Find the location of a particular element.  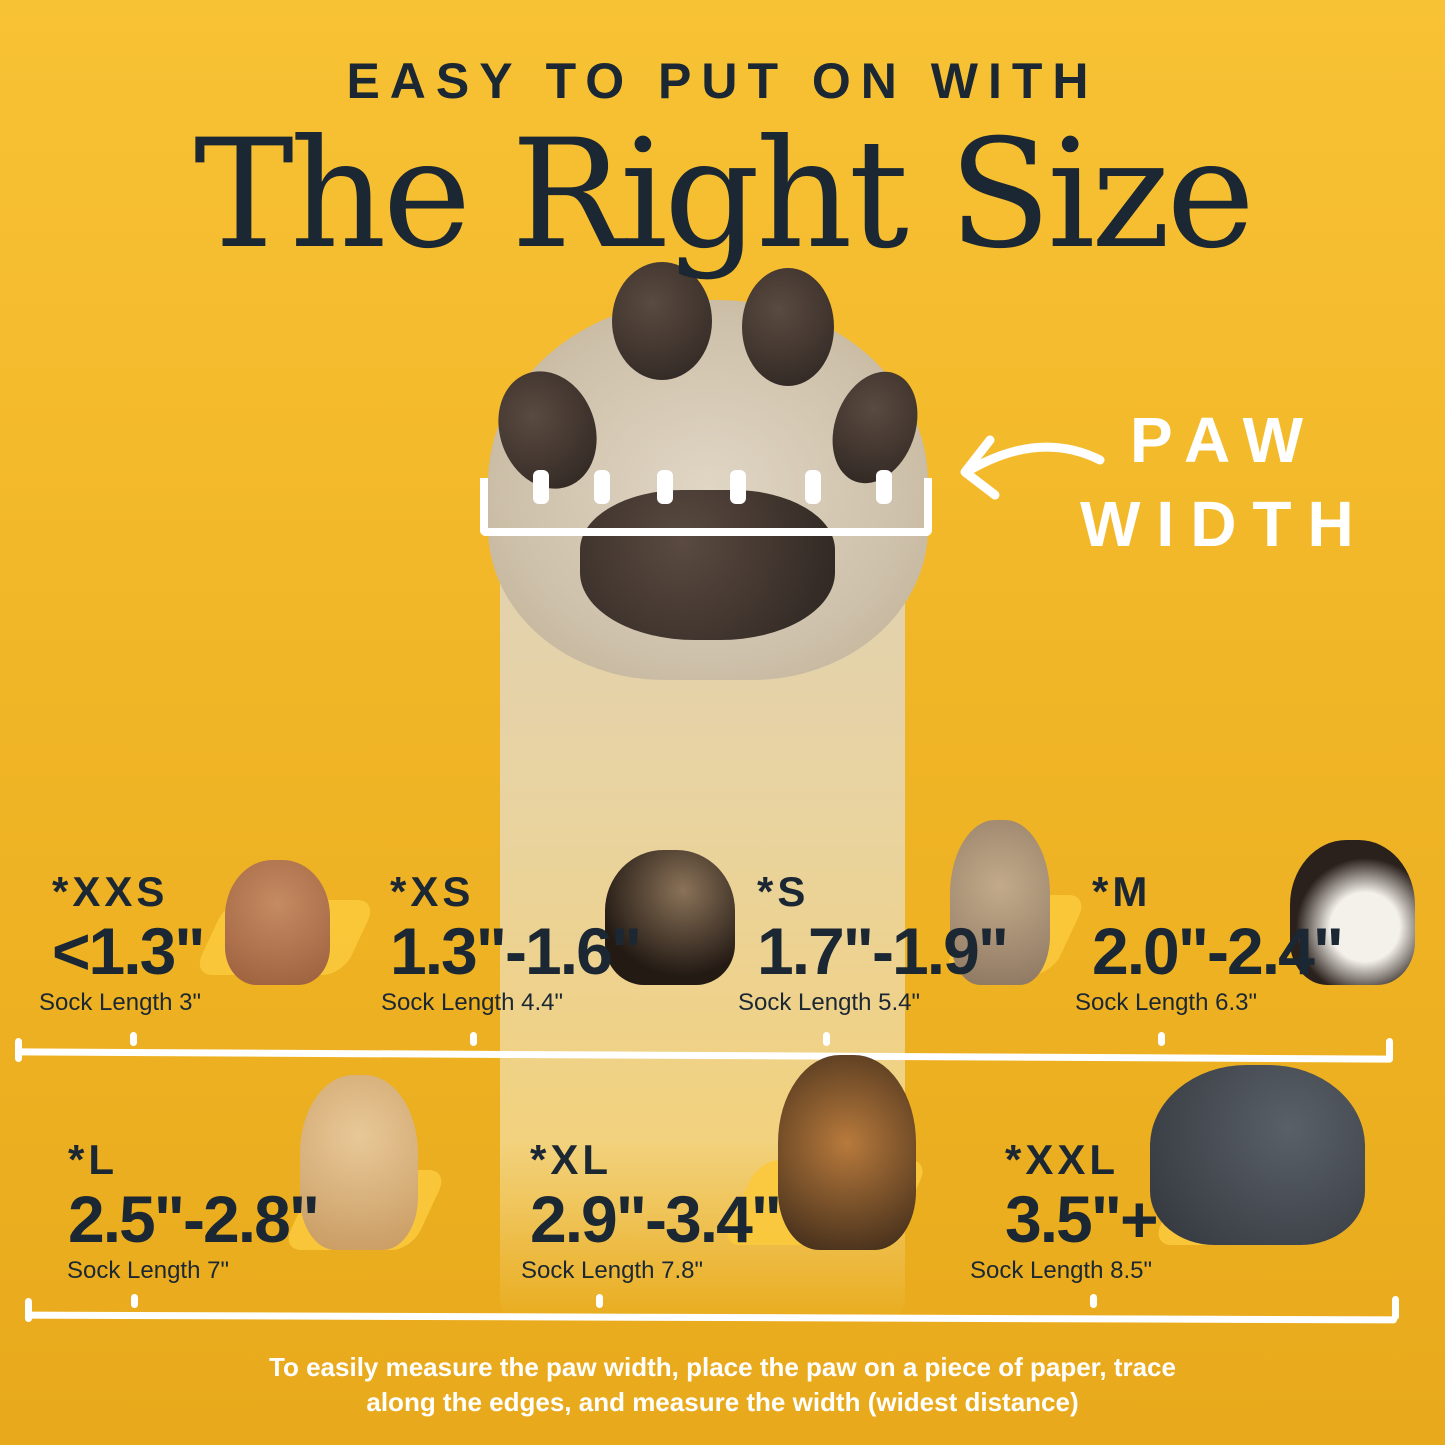

size-label: *L is located at coordinates (93, 1159).